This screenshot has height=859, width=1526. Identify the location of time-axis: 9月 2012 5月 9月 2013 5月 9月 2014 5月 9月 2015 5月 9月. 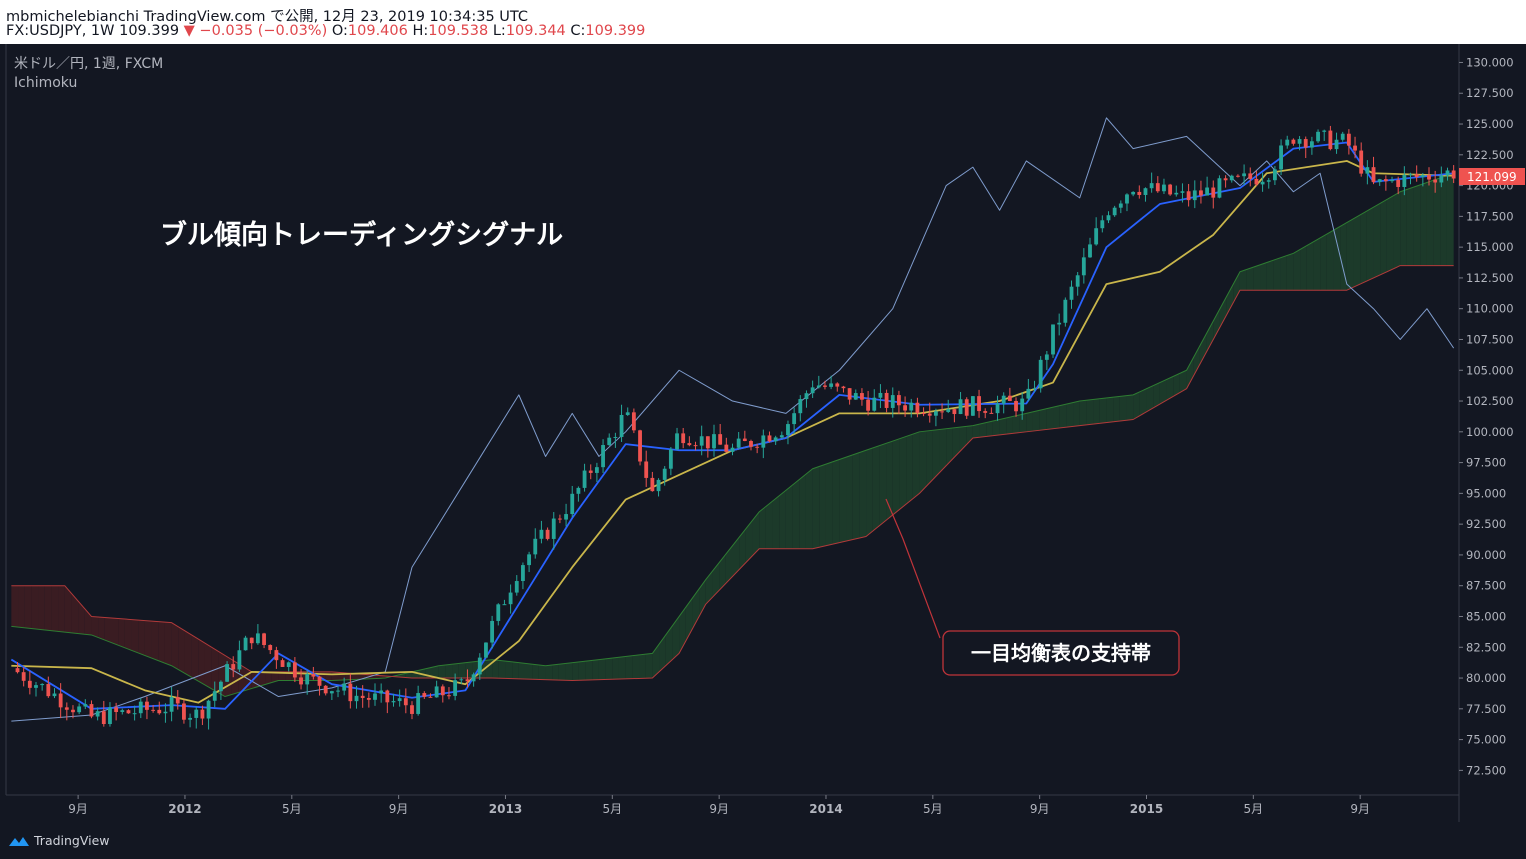
(719, 805).